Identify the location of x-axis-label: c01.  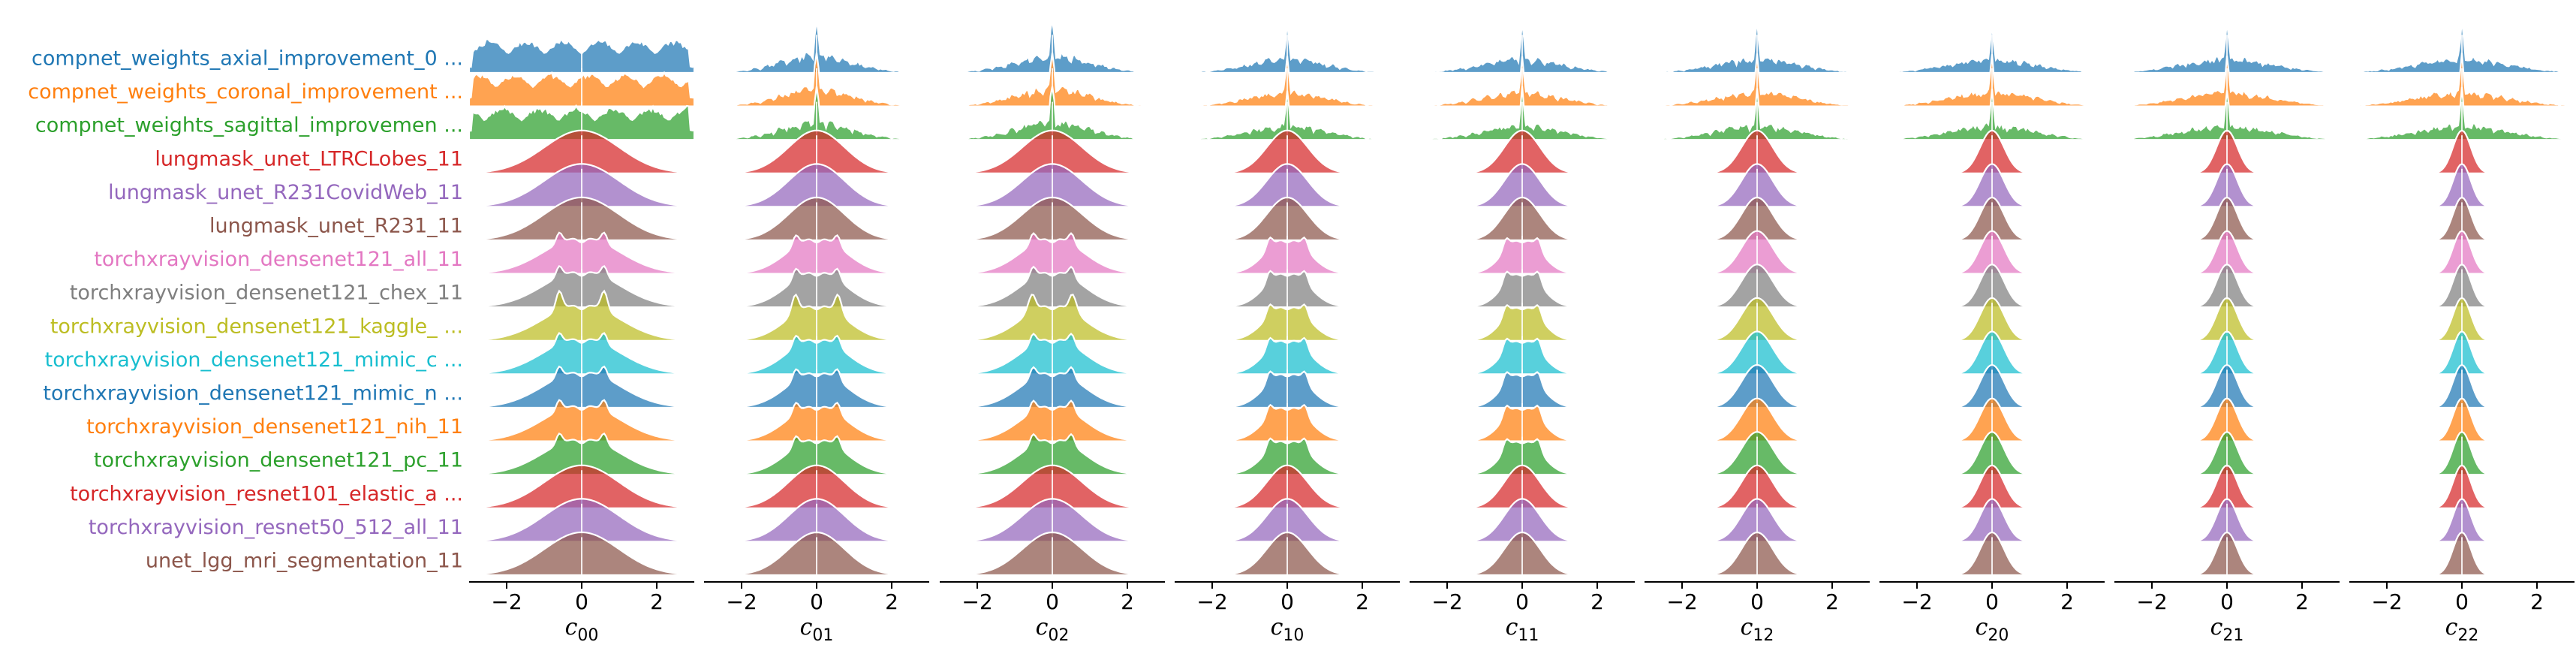
(817, 630).